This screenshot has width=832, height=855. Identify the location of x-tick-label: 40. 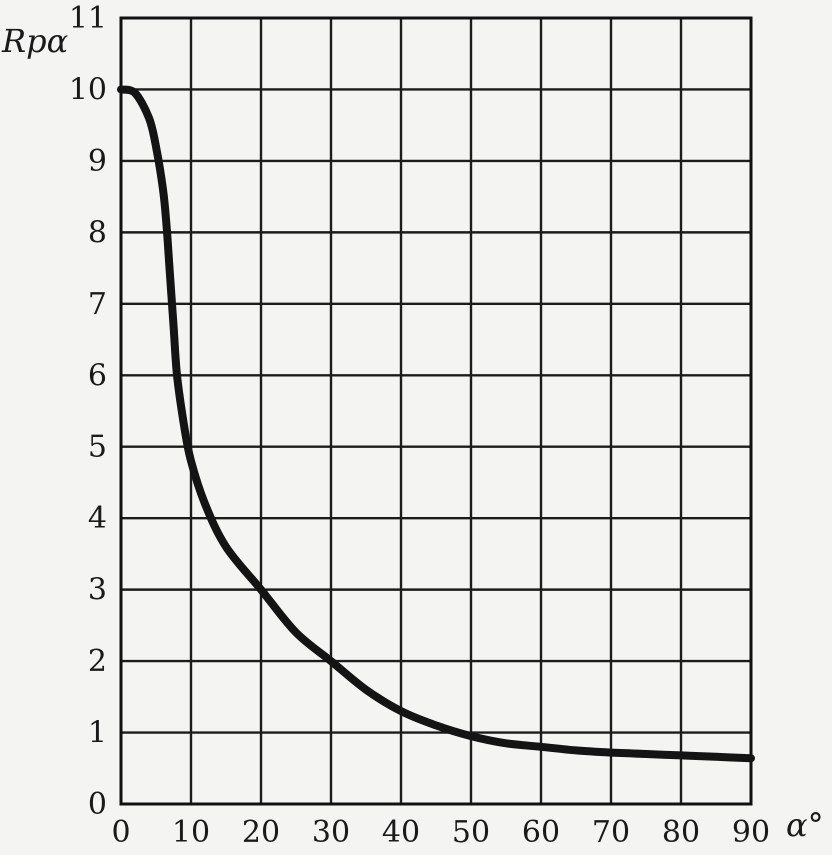
(401, 832).